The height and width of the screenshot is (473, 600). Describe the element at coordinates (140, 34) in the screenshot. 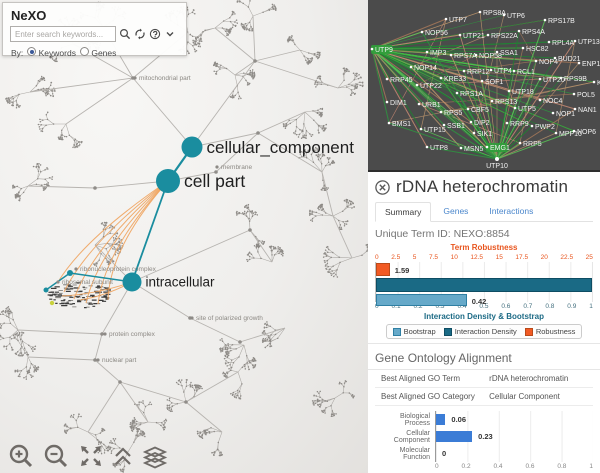

I see `refresh-icon` at that location.